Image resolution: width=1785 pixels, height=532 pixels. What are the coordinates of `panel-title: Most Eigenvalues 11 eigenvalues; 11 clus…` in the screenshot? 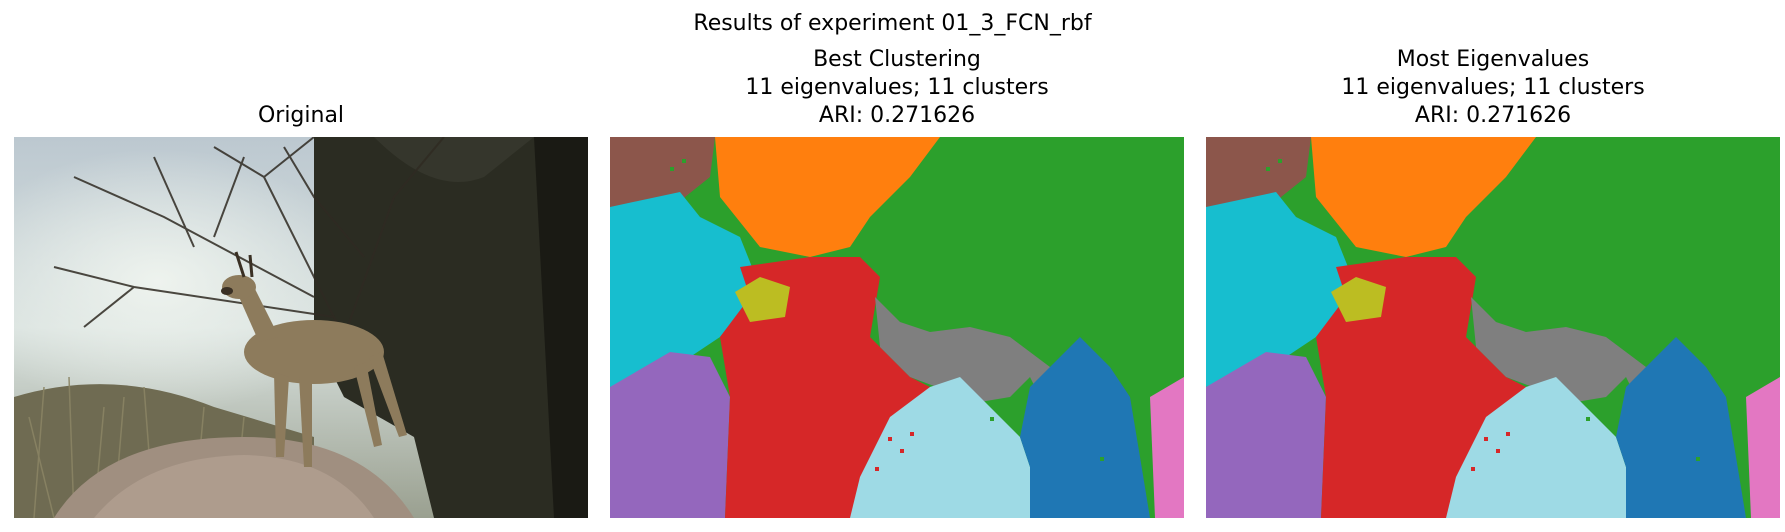 It's located at (1493, 88).